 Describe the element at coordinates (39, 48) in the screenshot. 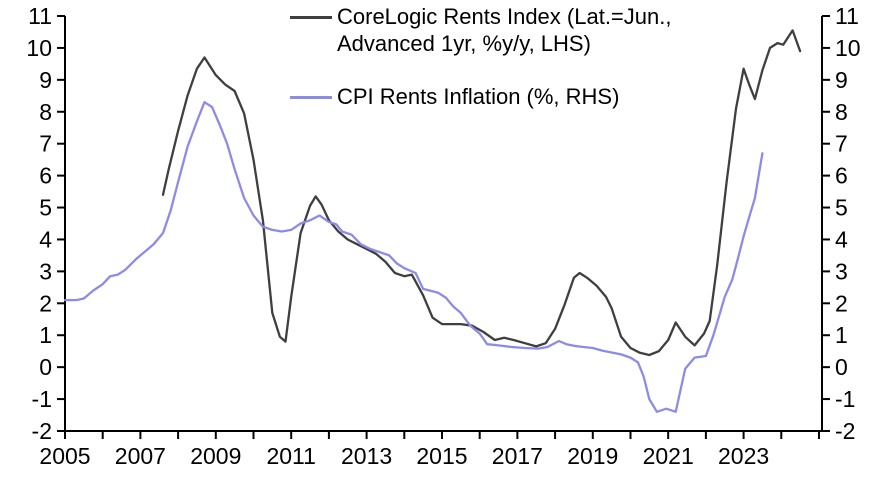

I see `y-axis-left-tick-label: 10` at that location.